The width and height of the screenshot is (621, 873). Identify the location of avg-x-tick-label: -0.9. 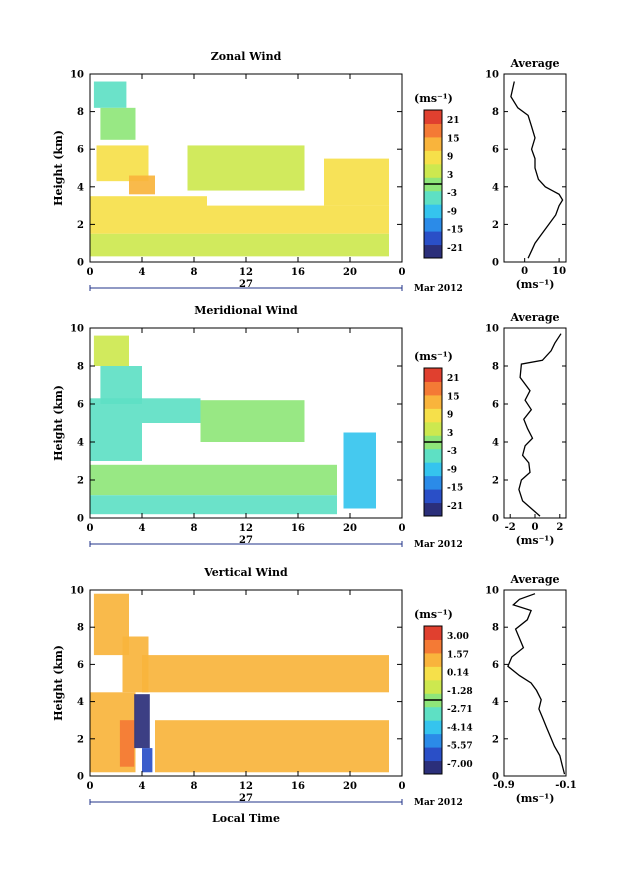
(504, 785).